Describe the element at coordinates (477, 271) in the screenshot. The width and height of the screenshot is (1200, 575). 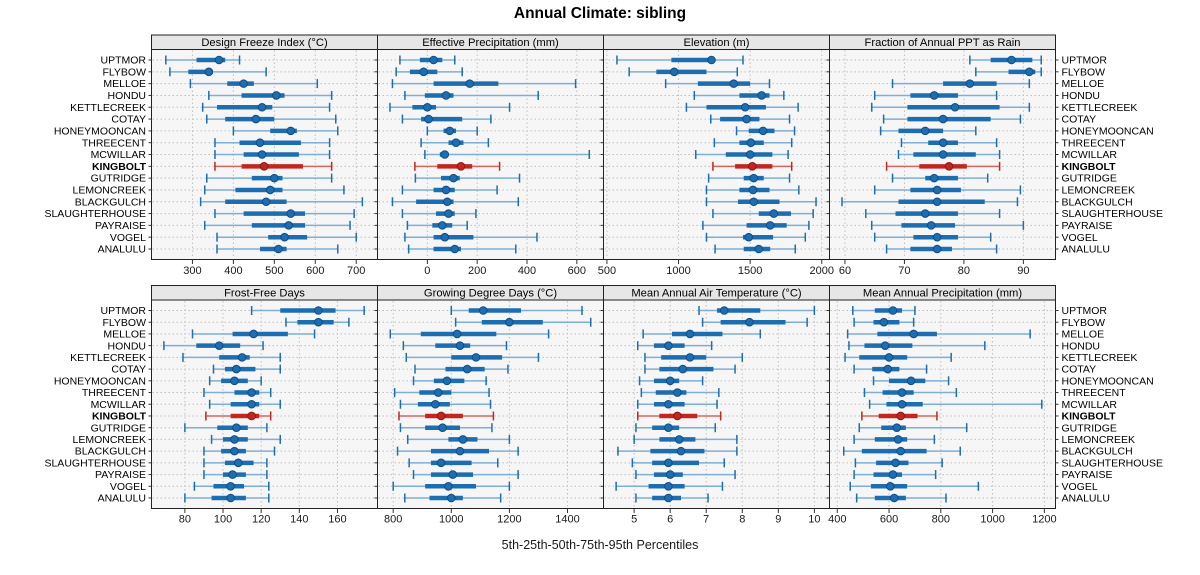
I see `x-axis-tick-label: 200` at that location.